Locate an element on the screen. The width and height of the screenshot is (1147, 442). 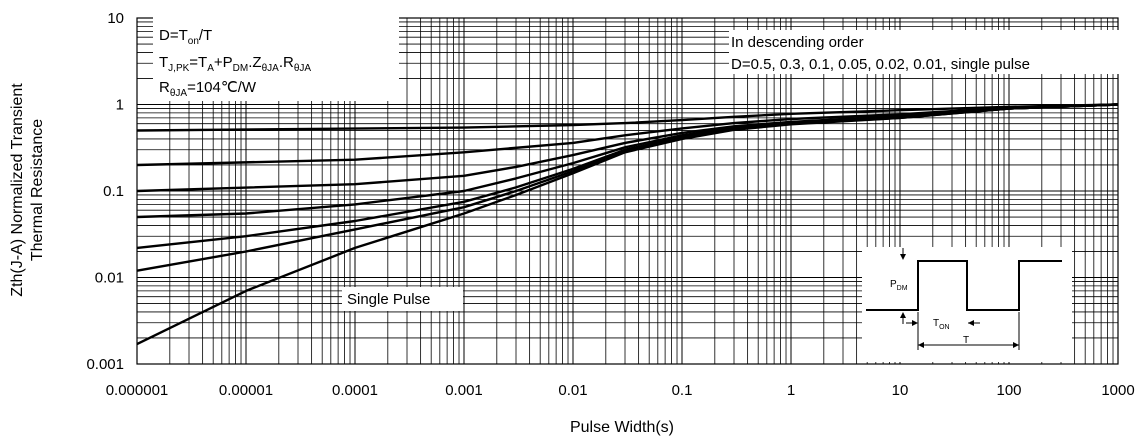
x-tick-label: 10 is located at coordinates (900, 390).